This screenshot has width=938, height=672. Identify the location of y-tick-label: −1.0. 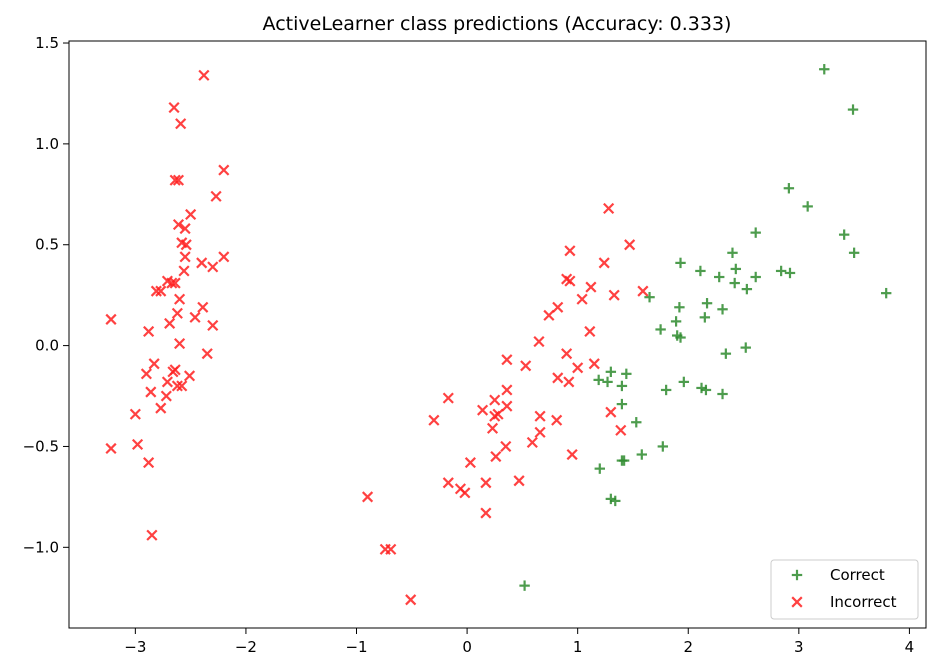
(41, 547).